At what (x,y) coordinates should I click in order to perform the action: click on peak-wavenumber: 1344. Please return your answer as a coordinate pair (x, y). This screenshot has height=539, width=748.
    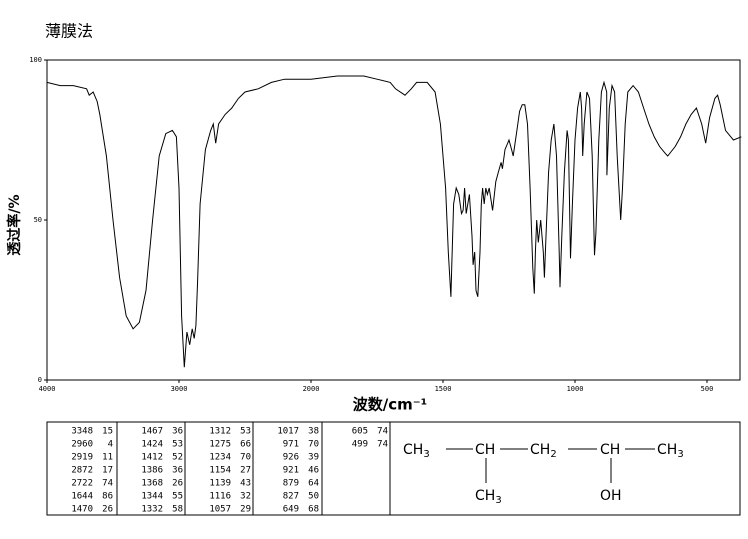
    Looking at the image, I should click on (152, 497).